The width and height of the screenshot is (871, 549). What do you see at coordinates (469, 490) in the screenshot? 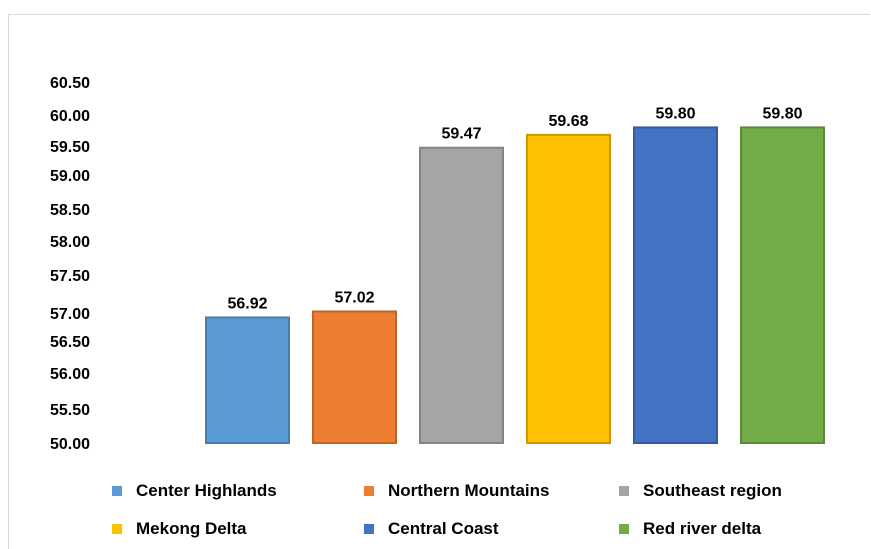
I see `legend-label: Northern Mountains` at bounding box center [469, 490].